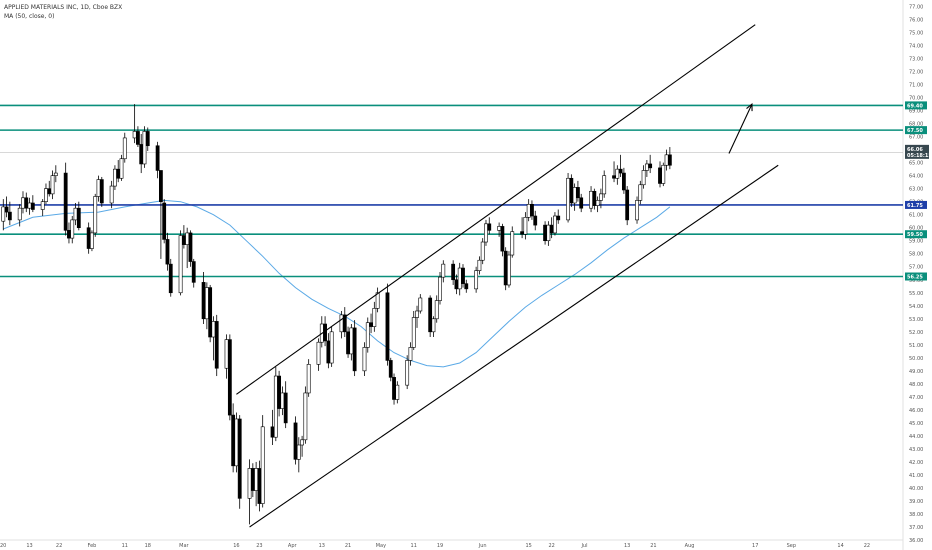 The height and width of the screenshot is (550, 932). What do you see at coordinates (125, 546) in the screenshot?
I see `time-tick-label: 11` at bounding box center [125, 546].